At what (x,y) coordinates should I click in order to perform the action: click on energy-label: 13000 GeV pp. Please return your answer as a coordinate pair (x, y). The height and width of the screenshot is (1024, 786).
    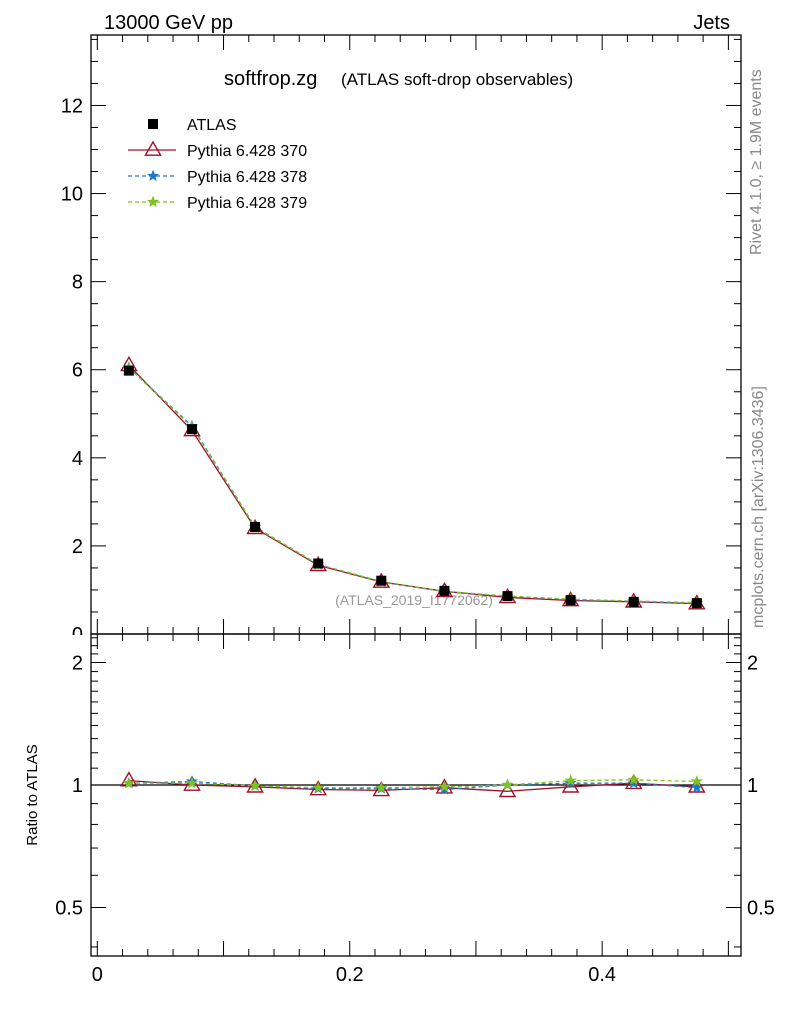
    Looking at the image, I should click on (168, 23).